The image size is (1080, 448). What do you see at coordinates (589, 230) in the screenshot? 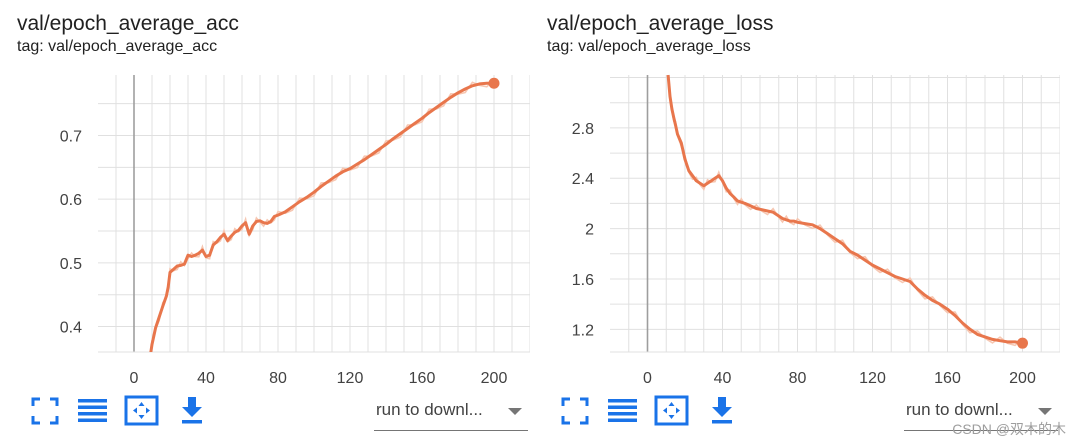
I see `y-tick-label: 2` at bounding box center [589, 230].